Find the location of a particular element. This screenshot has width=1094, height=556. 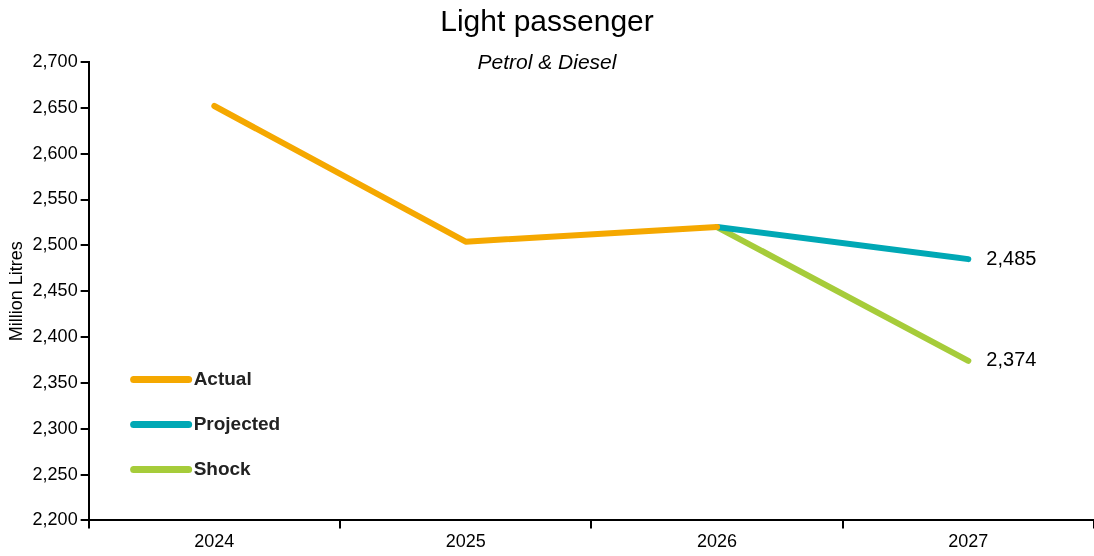

data-label: 2,485 is located at coordinates (1011, 257).